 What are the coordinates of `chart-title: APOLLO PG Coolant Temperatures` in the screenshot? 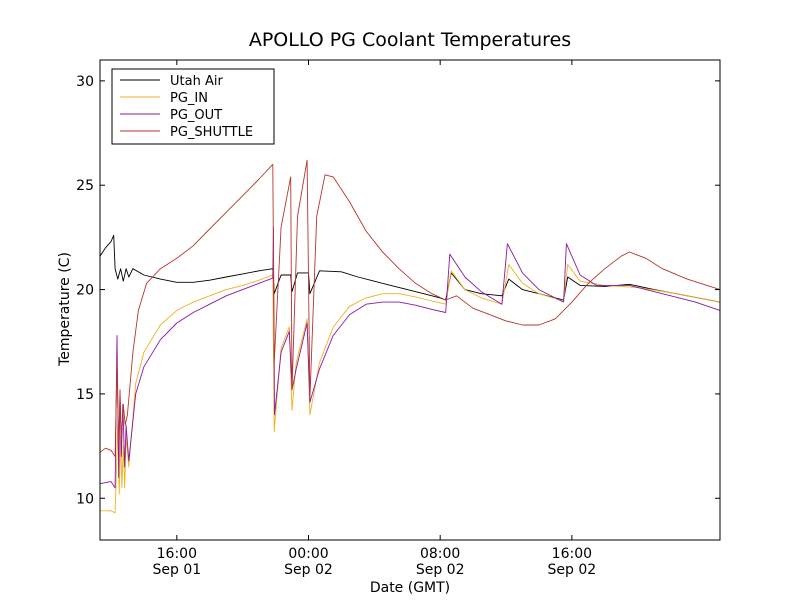 It's located at (410, 40).